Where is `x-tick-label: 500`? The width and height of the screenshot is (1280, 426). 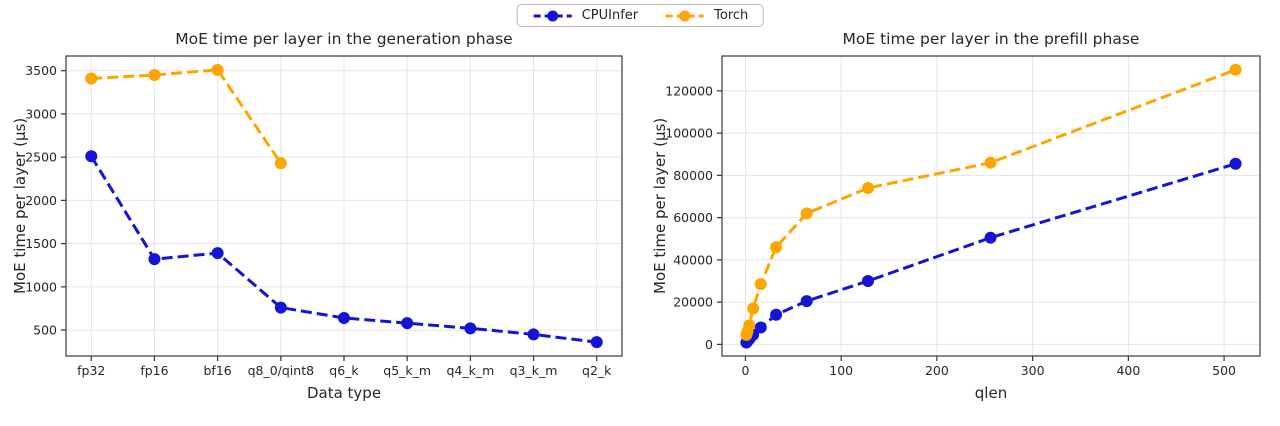 x-tick-label: 500 is located at coordinates (1224, 370).